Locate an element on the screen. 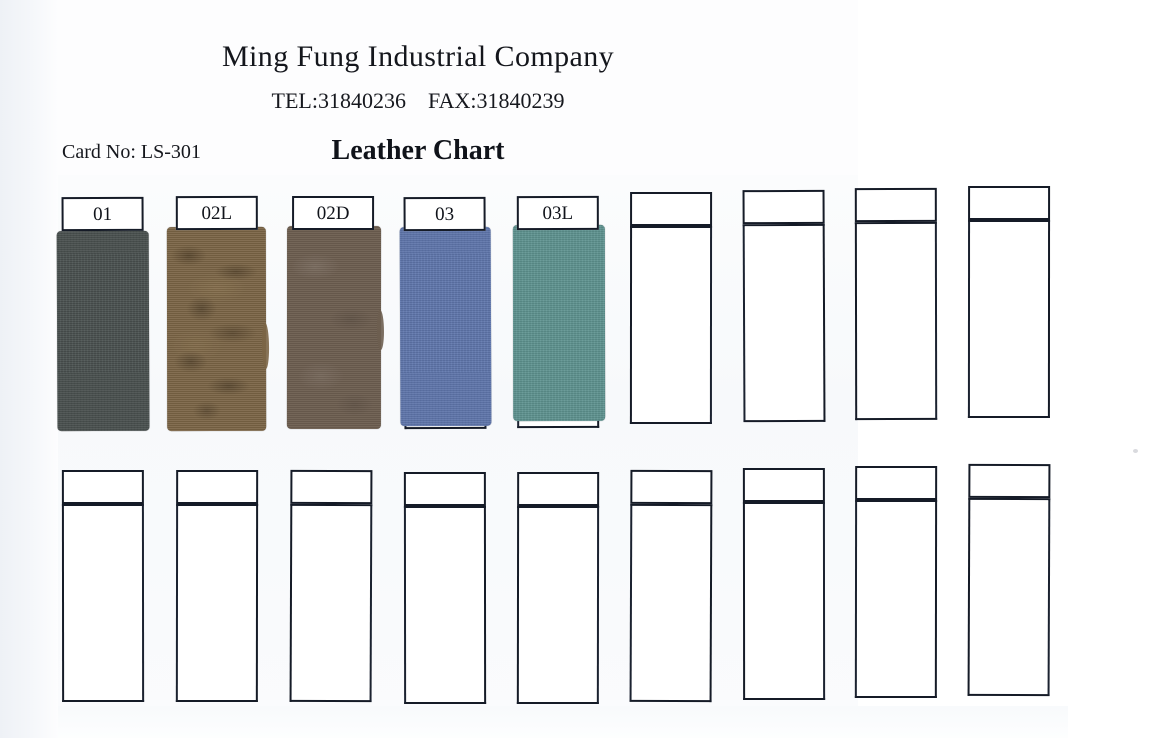 The image size is (1170, 738). swatch-label-text: 02D is located at coordinates (333, 213).